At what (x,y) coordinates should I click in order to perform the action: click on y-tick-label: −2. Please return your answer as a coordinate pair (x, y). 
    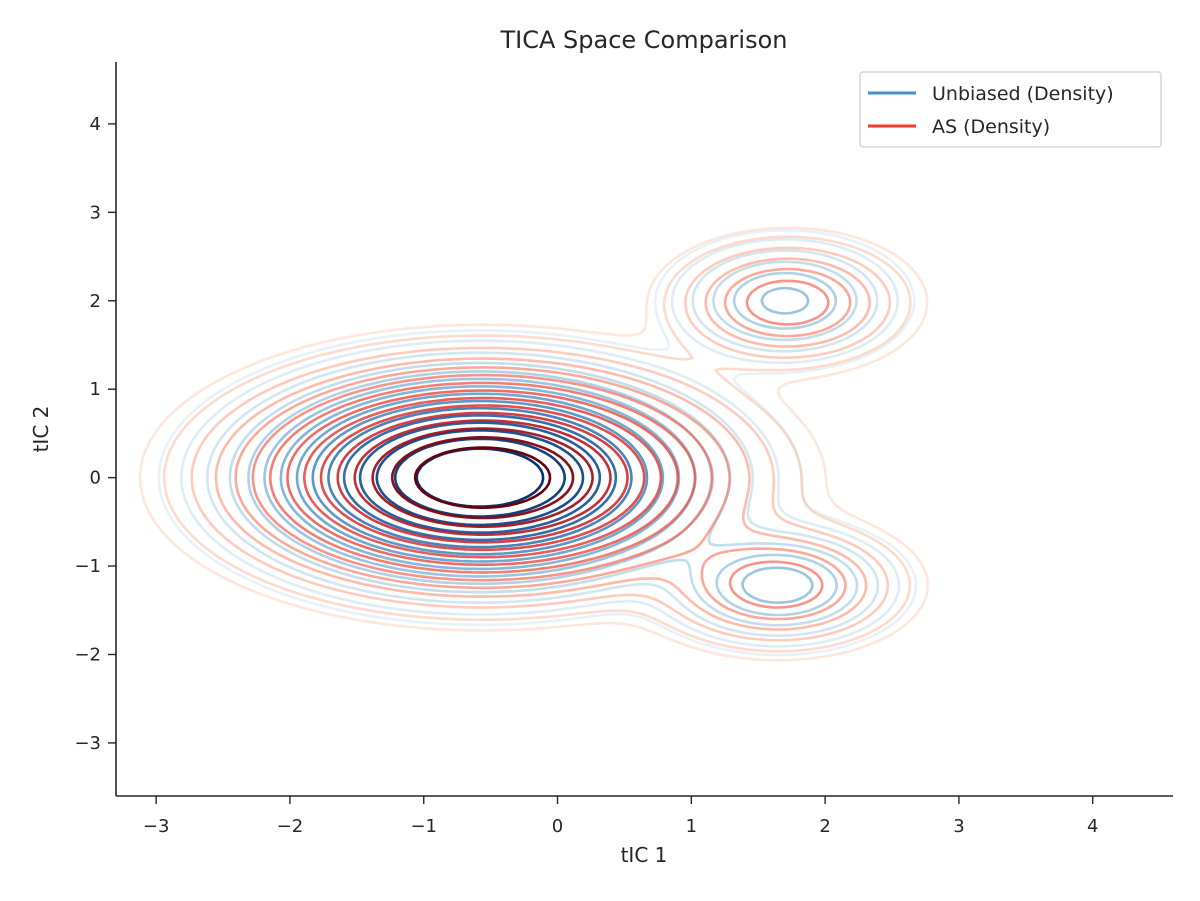
    Looking at the image, I should click on (87, 655).